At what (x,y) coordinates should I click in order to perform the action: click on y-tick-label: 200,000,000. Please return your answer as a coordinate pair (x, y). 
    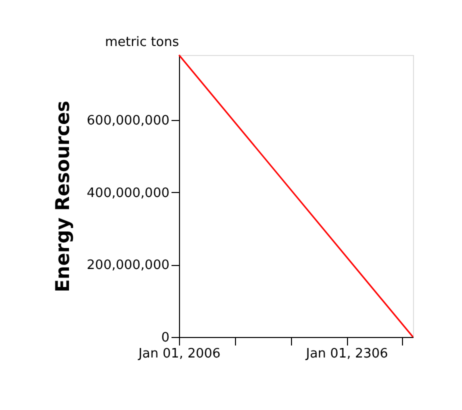
    Looking at the image, I should click on (128, 266).